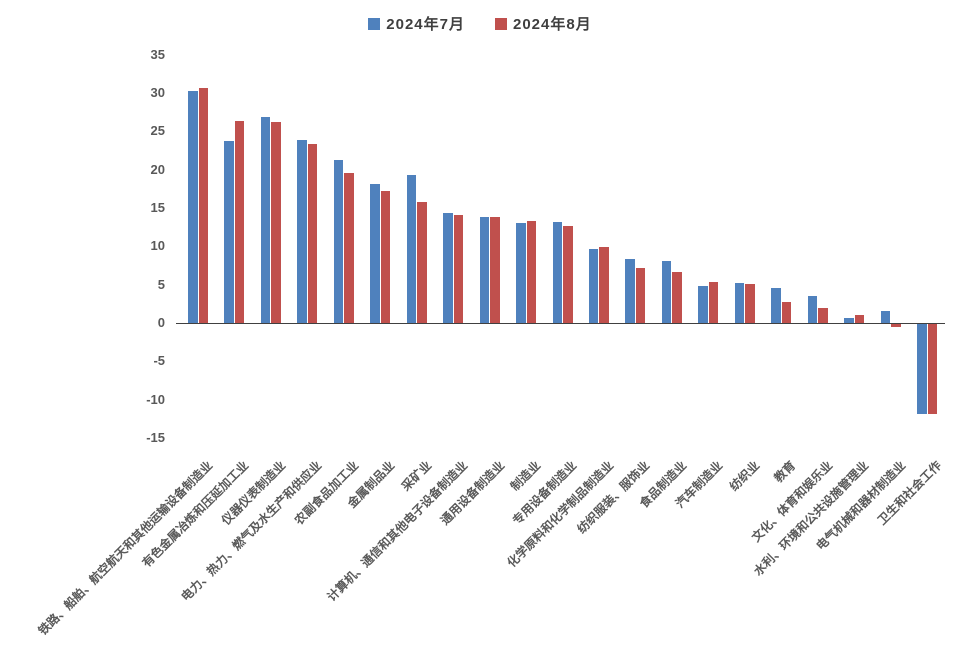 This screenshot has height=656, width=960. I want to click on y-axis-tick-label: 5, so click(161, 284).